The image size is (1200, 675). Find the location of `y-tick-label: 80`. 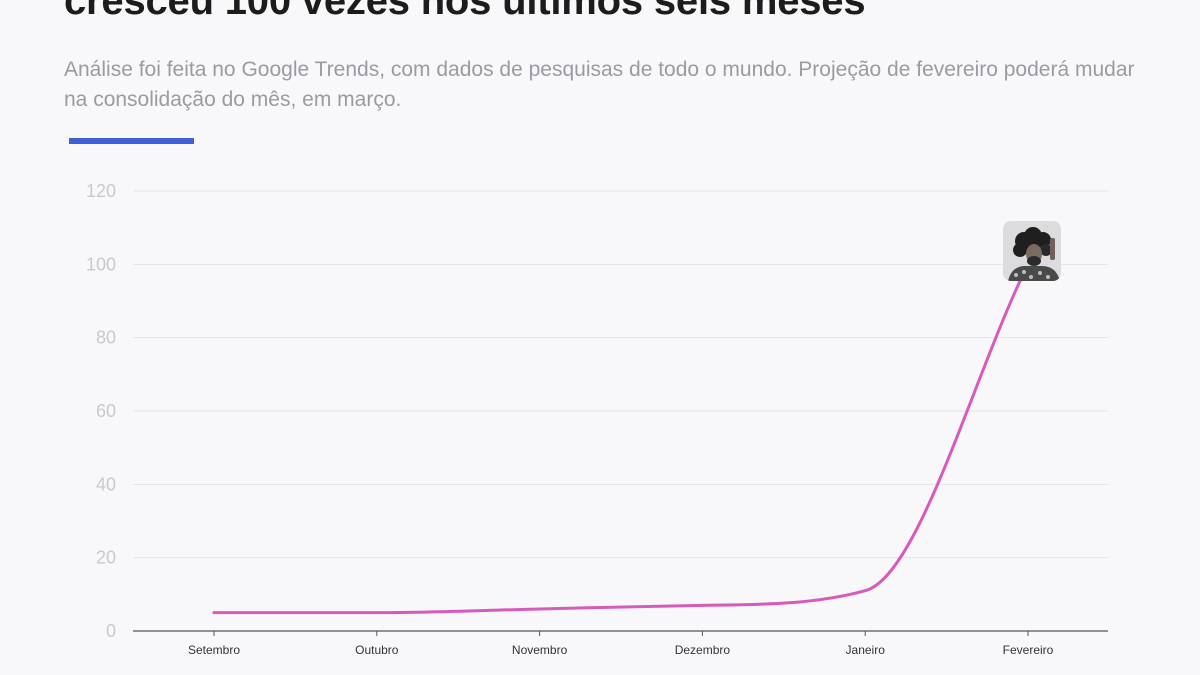

y-tick-label: 80 is located at coordinates (106, 338).